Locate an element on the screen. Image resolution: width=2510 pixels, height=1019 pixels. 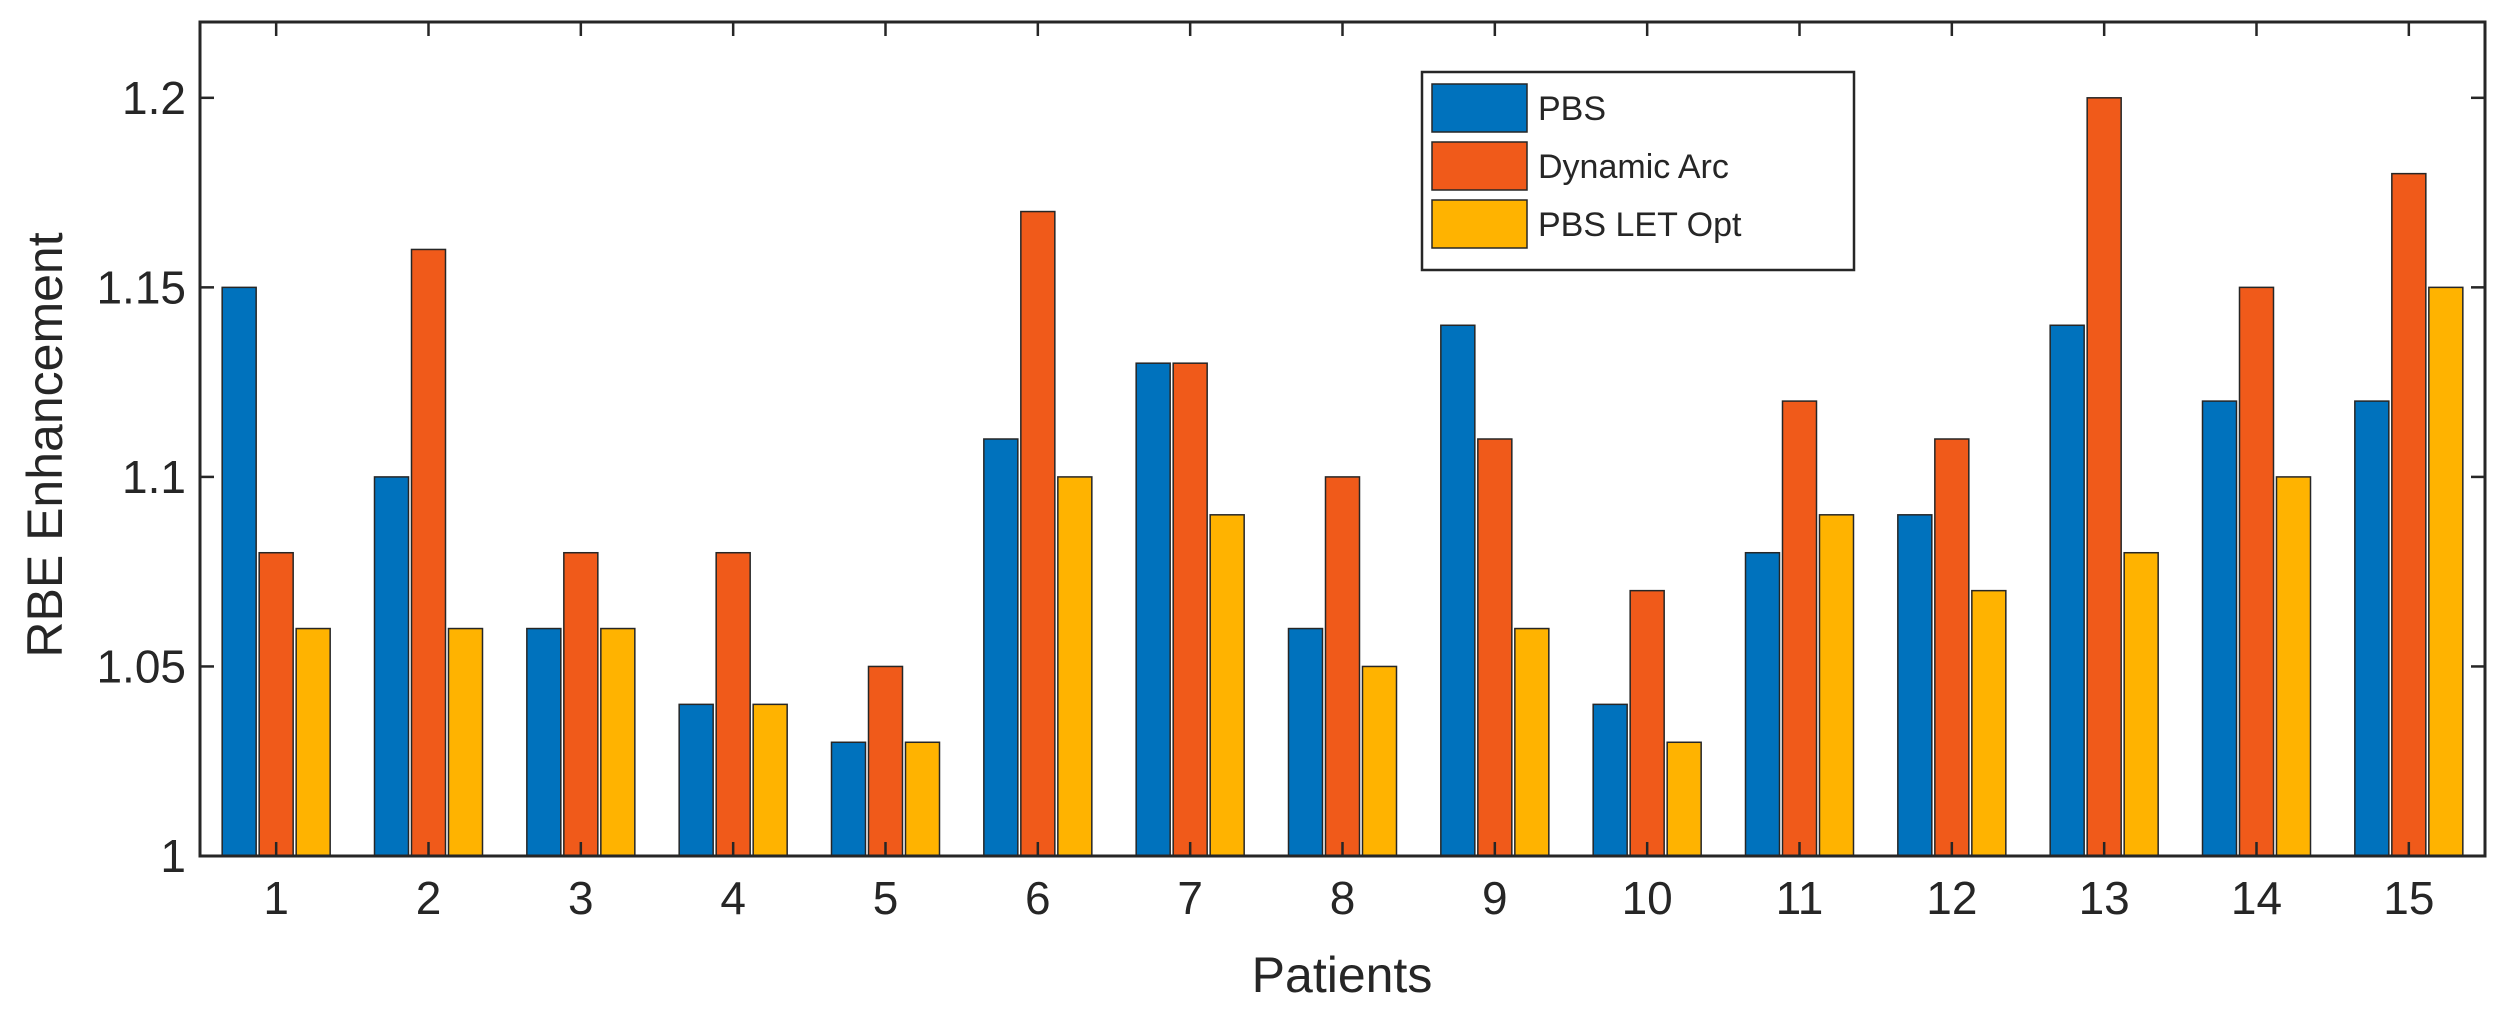
x-tick-label: 9 is located at coordinates (1495, 898).